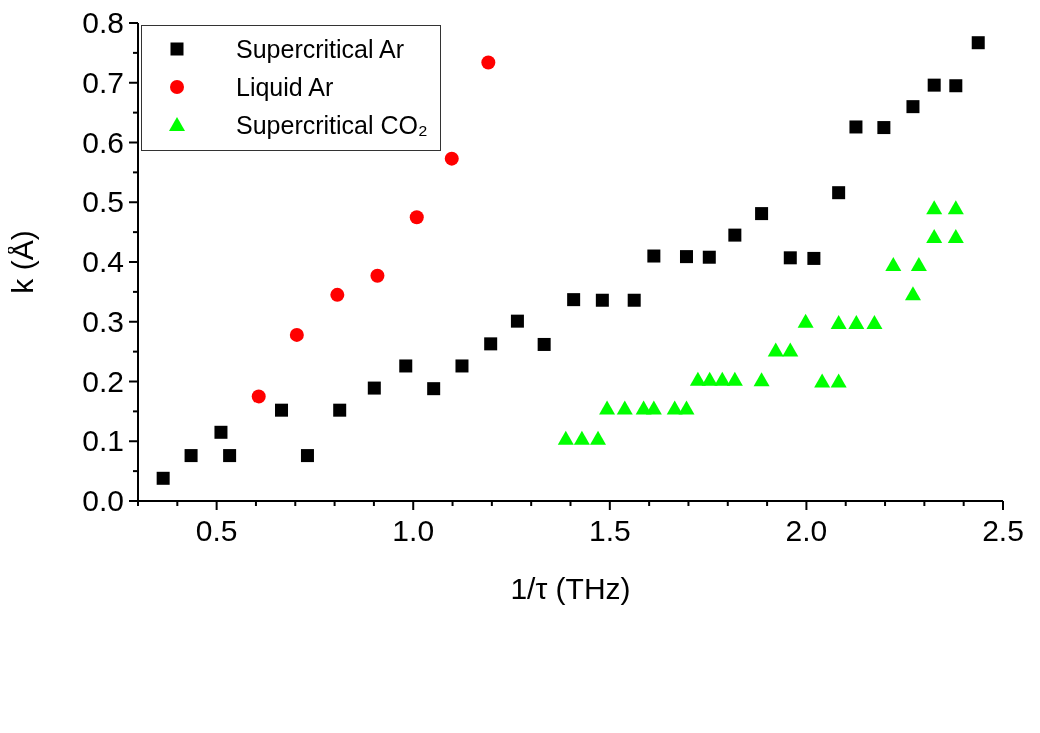  I want to click on x-tick-label: 2.0, so click(806, 530).